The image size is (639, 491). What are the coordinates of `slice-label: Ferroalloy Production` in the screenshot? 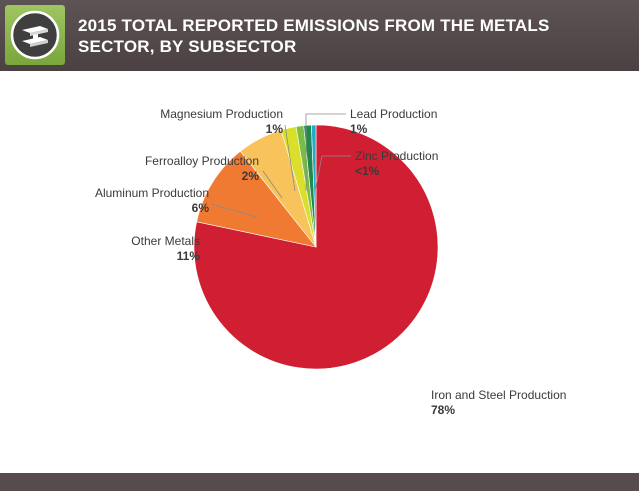 It's located at (202, 161).